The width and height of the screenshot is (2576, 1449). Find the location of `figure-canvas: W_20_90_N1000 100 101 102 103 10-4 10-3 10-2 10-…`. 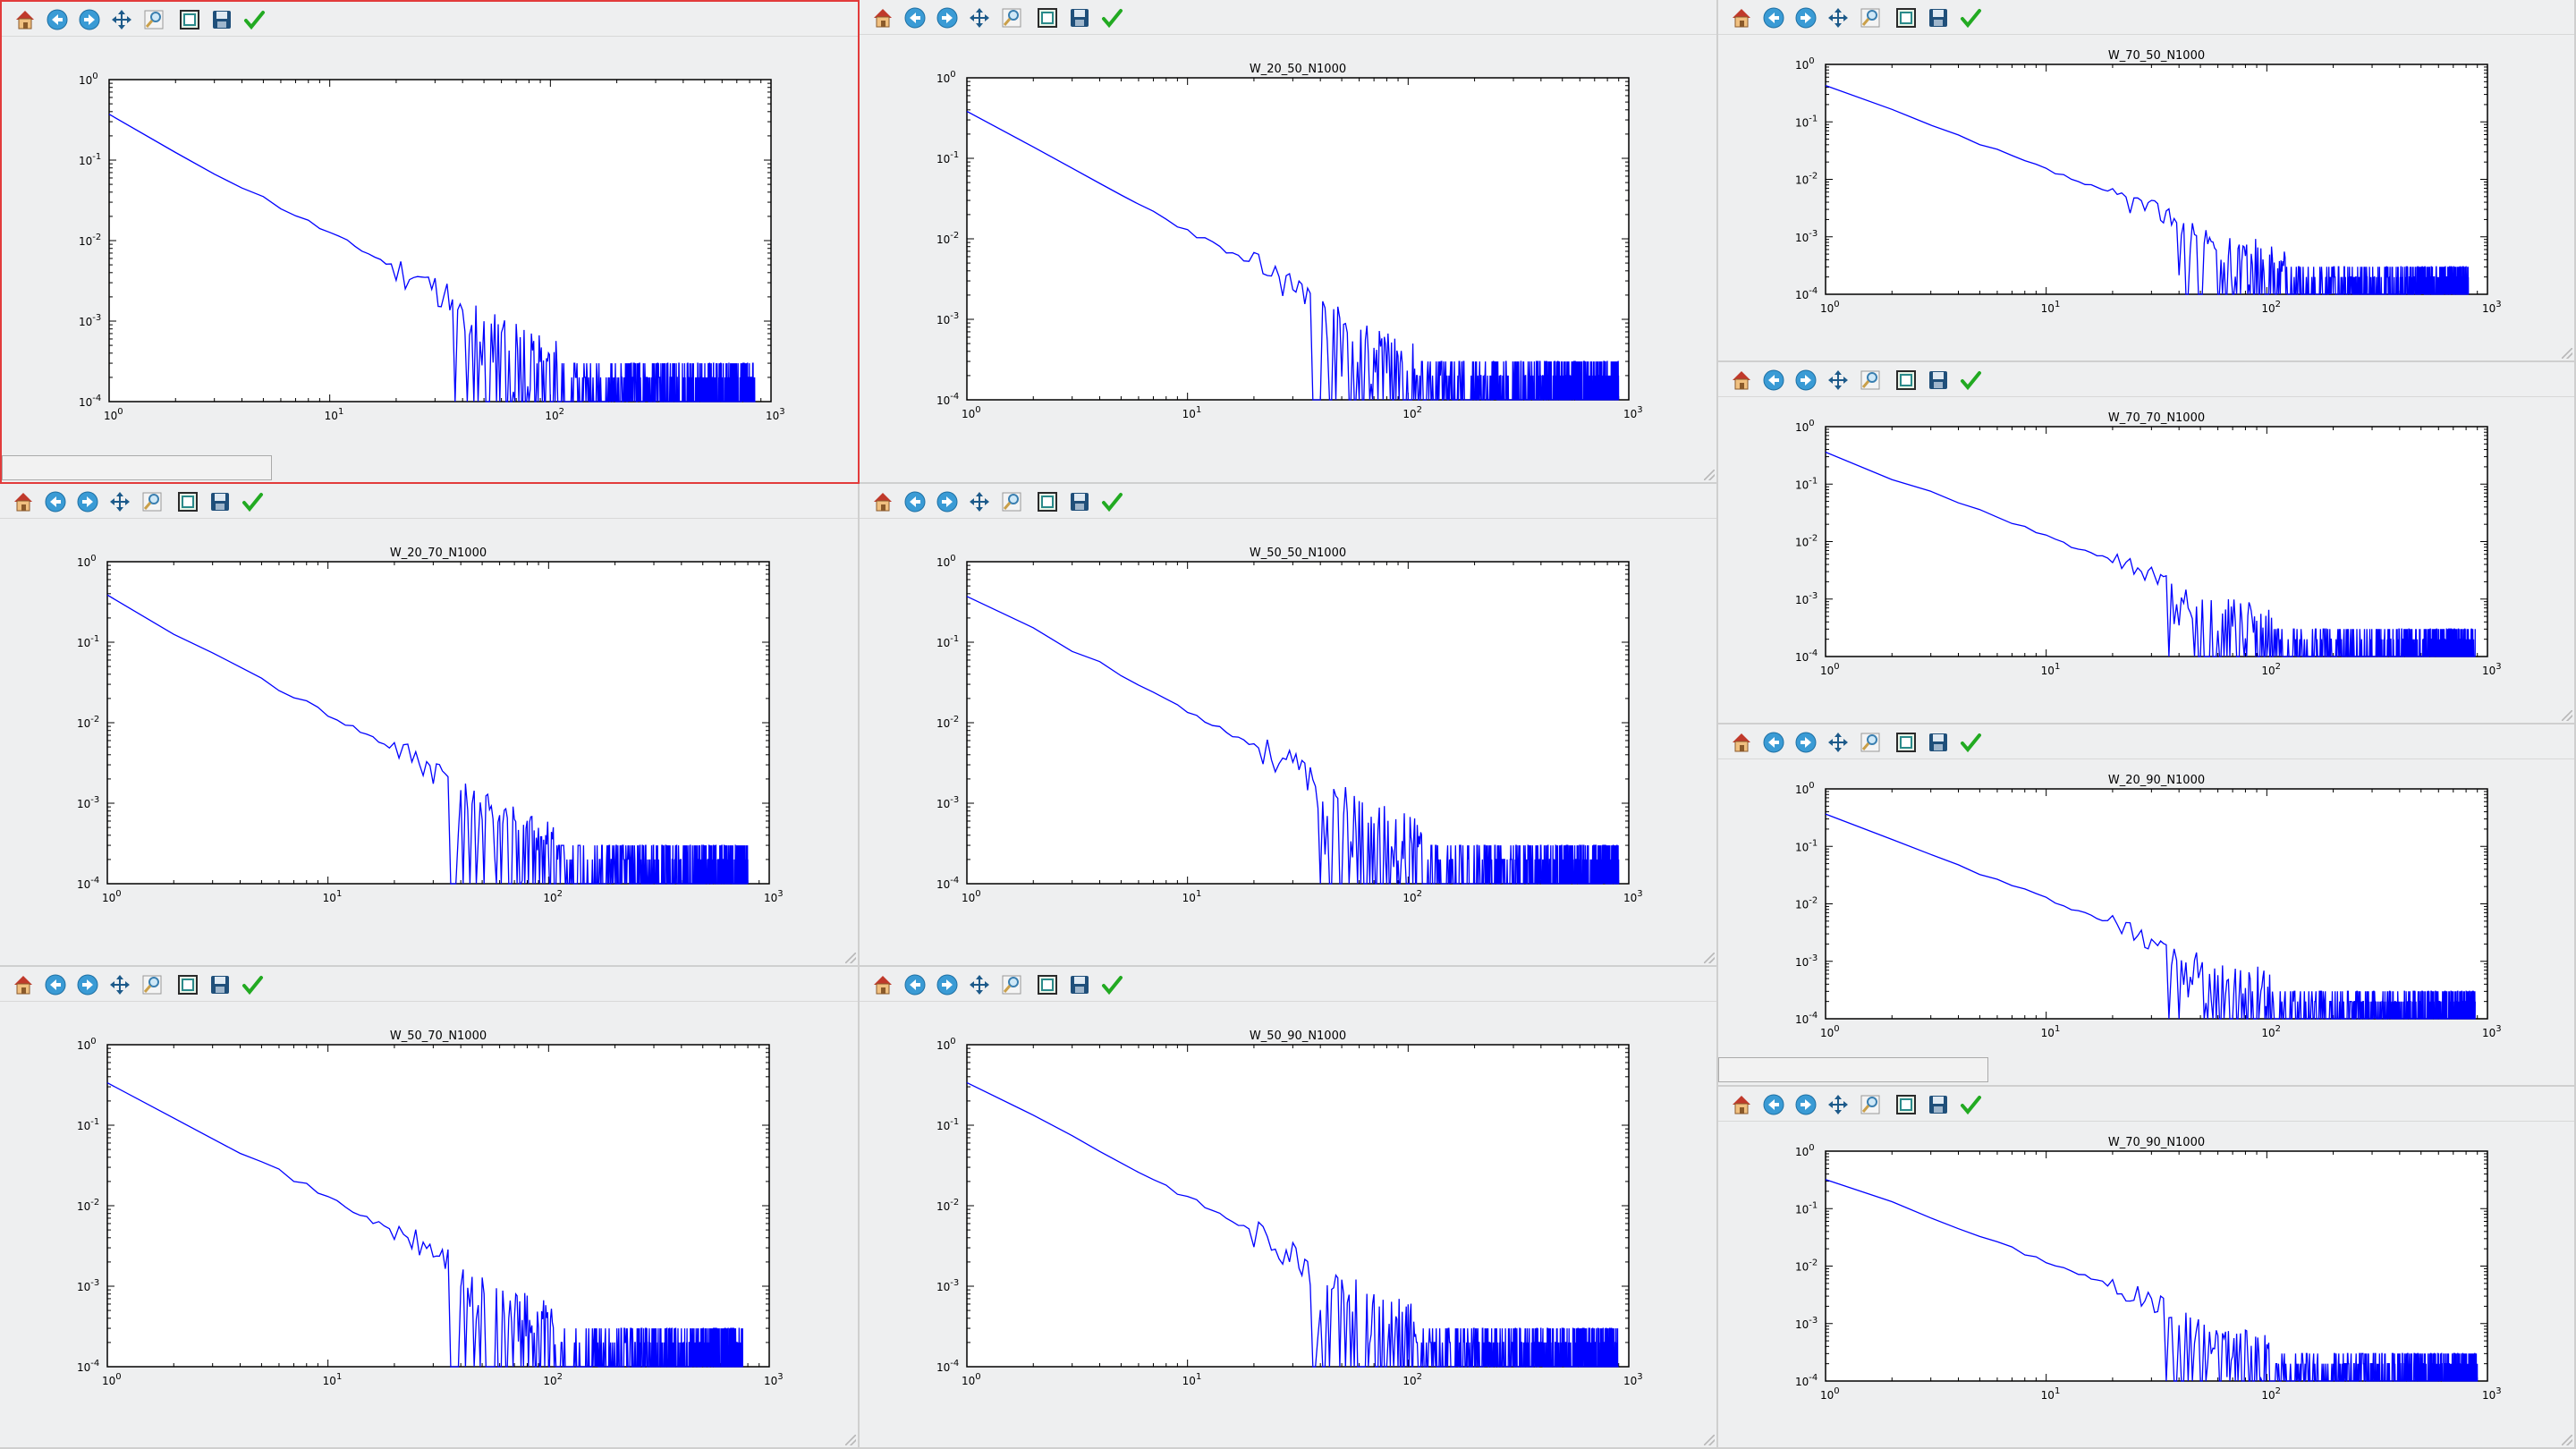

figure-canvas: W_20_90_N1000 100 101 102 103 10-4 10-3 10-2 10-… is located at coordinates (2146, 911).